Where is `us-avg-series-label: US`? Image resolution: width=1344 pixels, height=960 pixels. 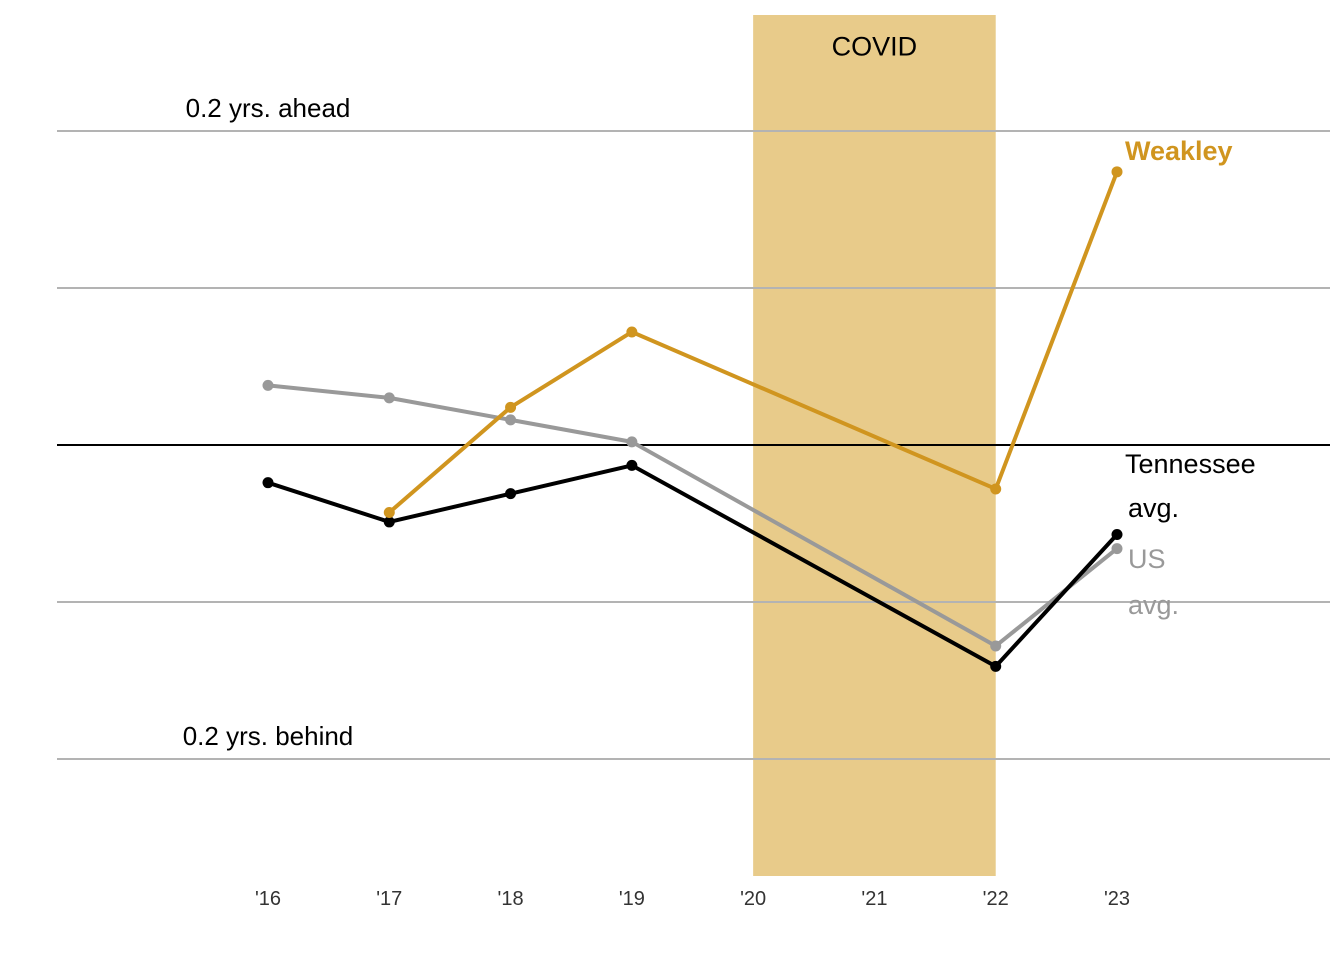
us-avg-series-label: US is located at coordinates (1147, 559).